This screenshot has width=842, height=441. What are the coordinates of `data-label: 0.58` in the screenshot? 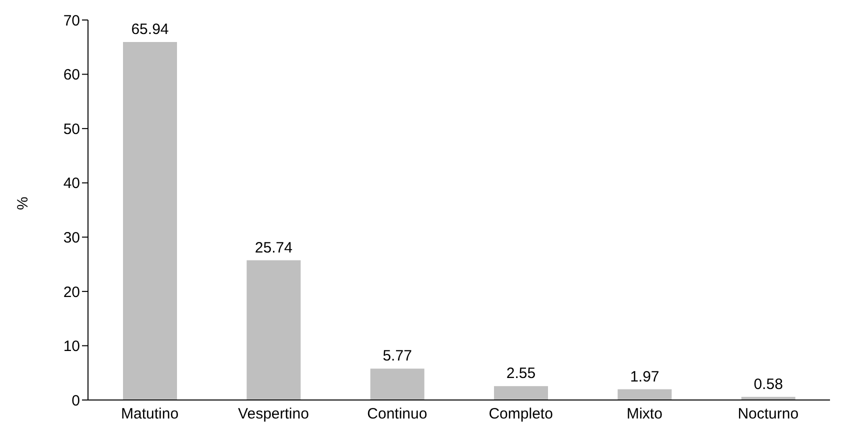 It's located at (768, 384).